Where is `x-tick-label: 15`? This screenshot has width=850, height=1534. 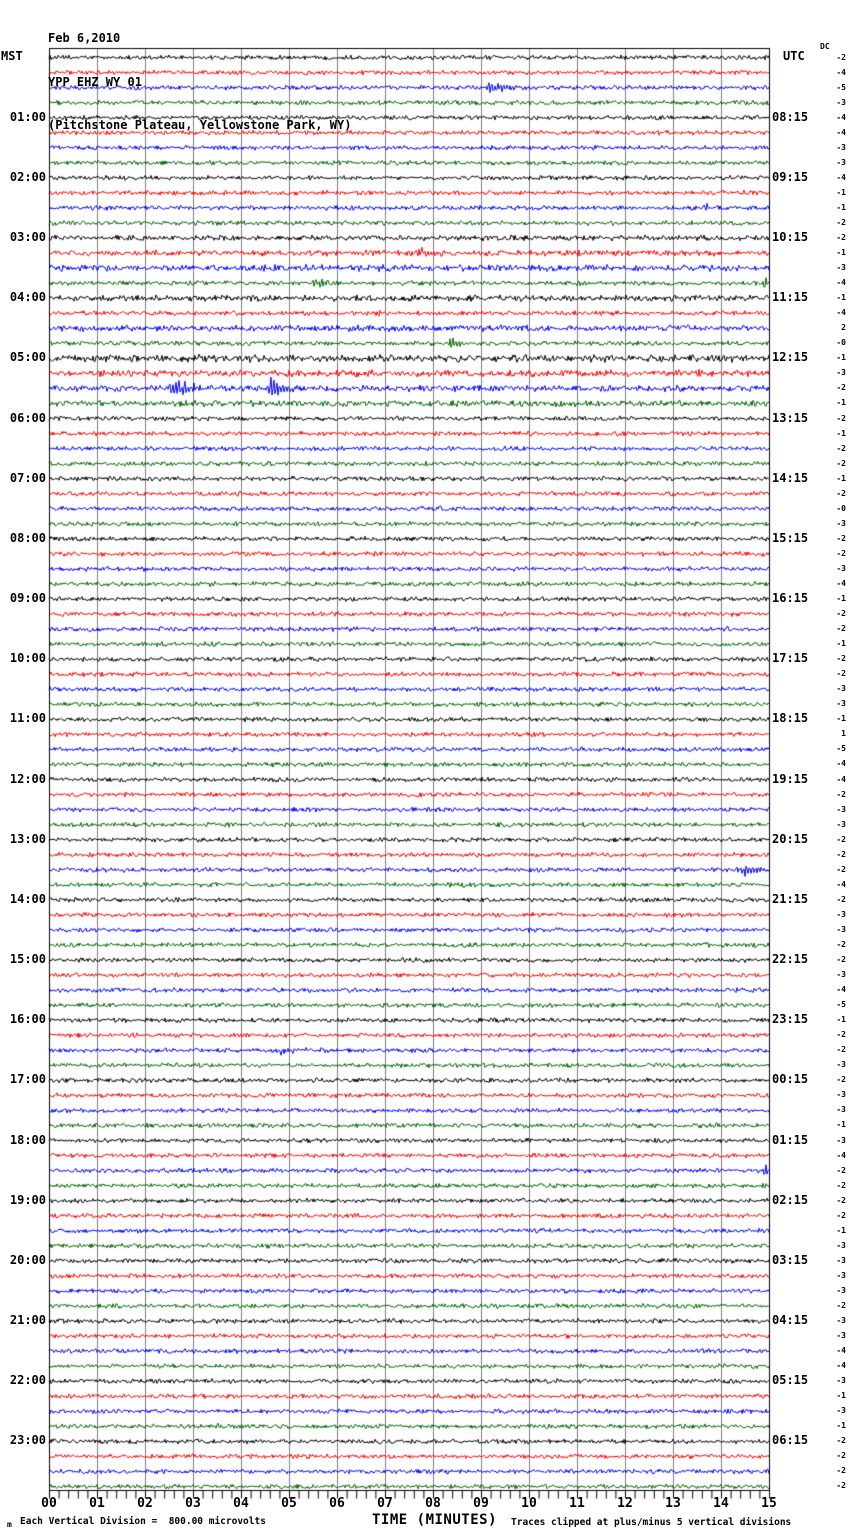
x-tick-label: 15 is located at coordinates (769, 1503).